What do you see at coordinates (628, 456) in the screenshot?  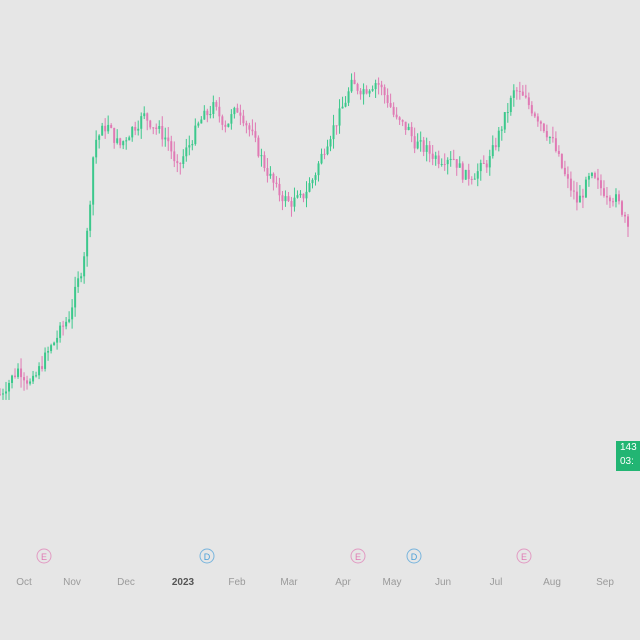 I see `last-price-badge: 143 03:` at bounding box center [628, 456].